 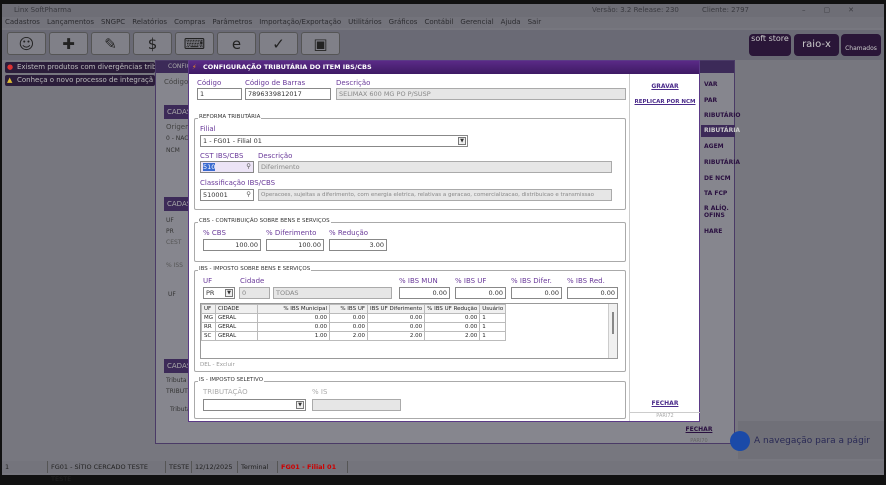 What do you see at coordinates (493, 336) in the screenshot?
I see `table-cell: 1` at bounding box center [493, 336].